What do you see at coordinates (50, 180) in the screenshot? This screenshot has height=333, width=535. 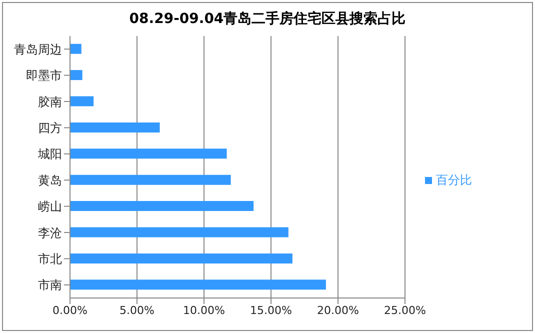 I see `y-tick-label: 黄岛` at bounding box center [50, 180].